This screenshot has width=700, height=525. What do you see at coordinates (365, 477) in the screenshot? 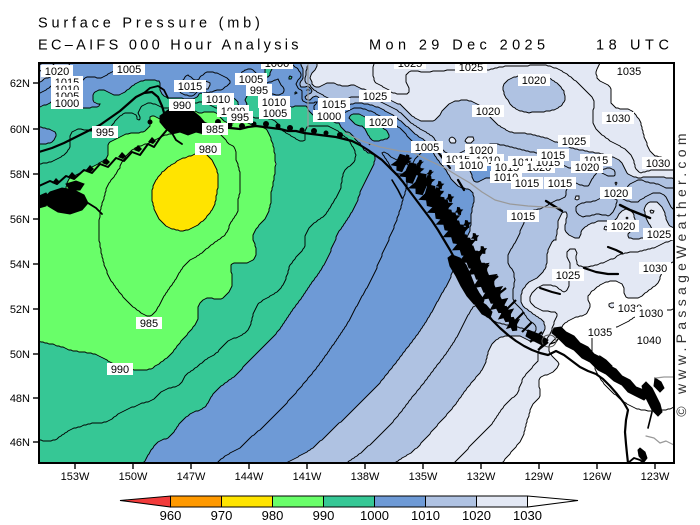
I see `svg-text: 138W` at bounding box center [365, 477].